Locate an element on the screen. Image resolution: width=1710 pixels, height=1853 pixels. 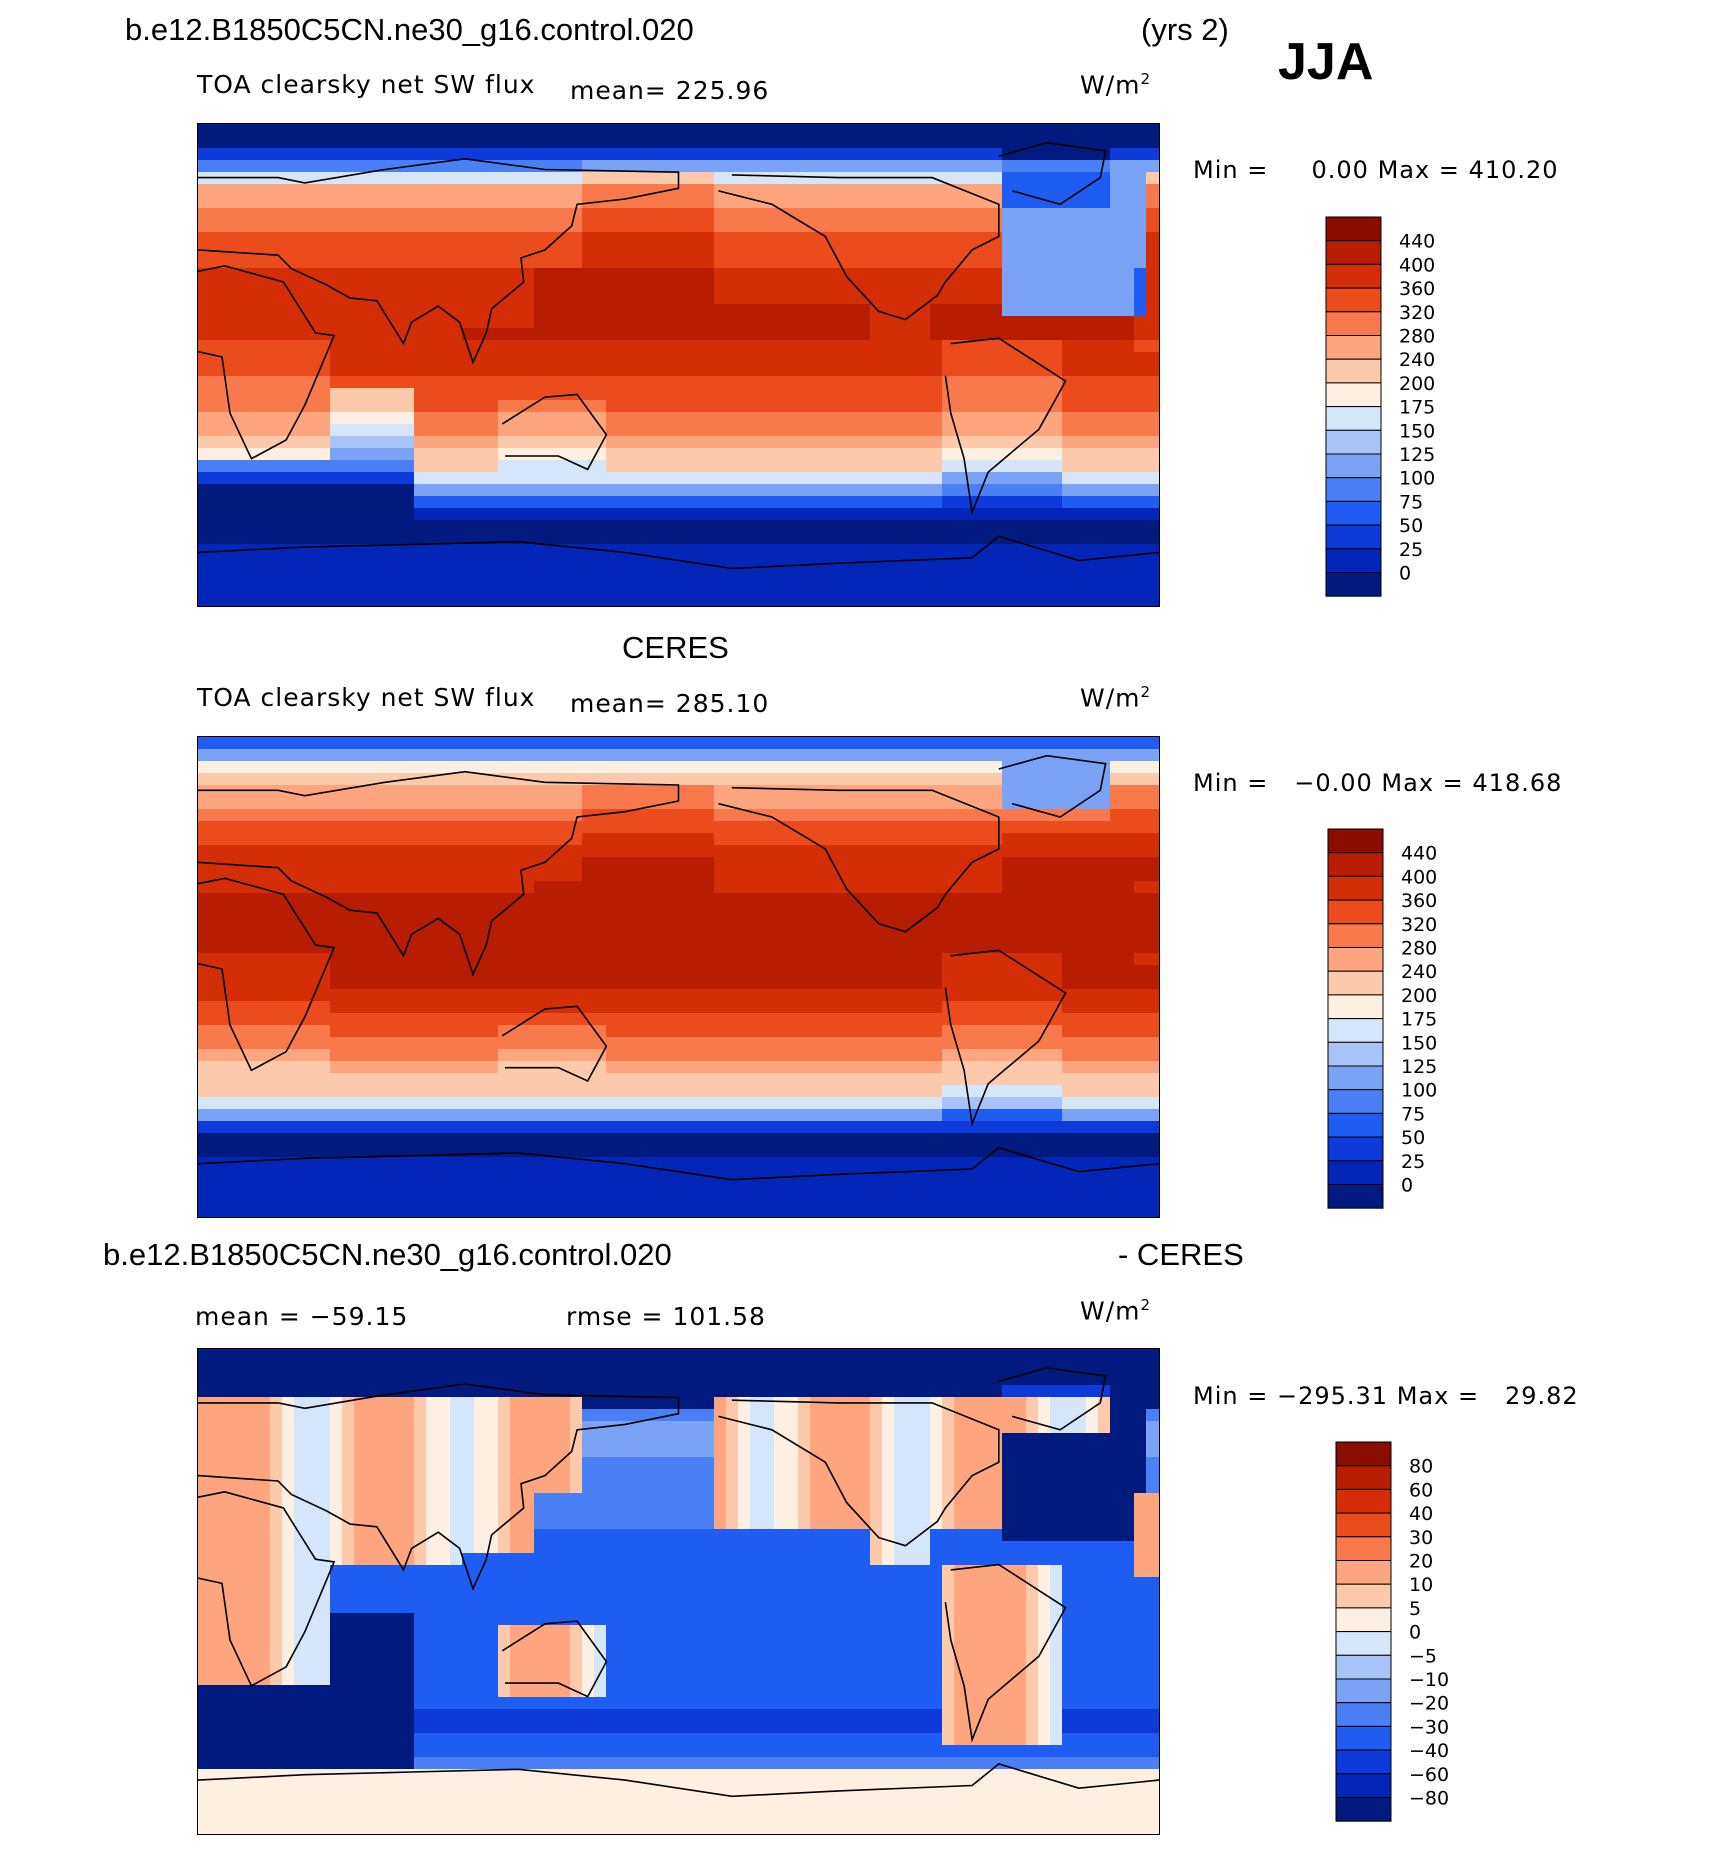
panel-obs-map is located at coordinates (678, 977).